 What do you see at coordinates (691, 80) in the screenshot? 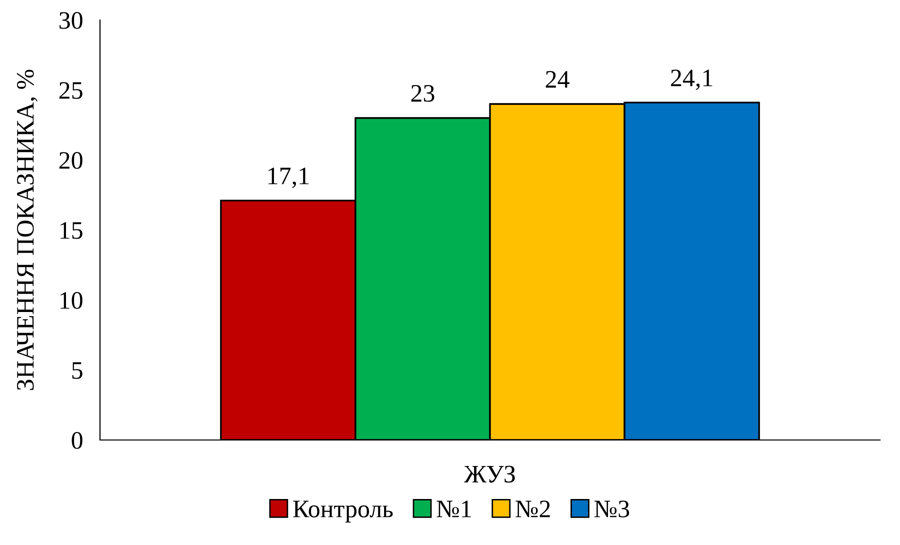
I see `data-label: 24,1` at bounding box center [691, 80].